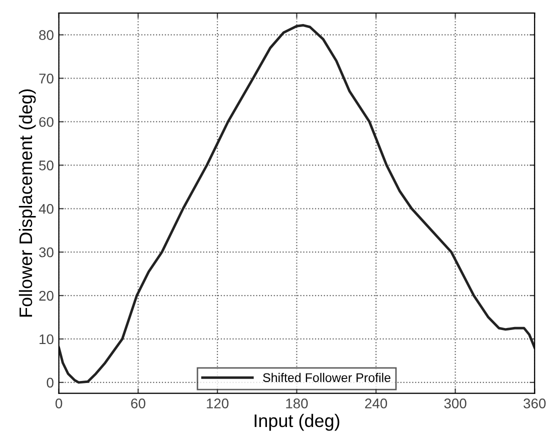 The height and width of the screenshot is (437, 550). What do you see at coordinates (46, 295) in the screenshot?
I see `y-tick-label: 20` at bounding box center [46, 295].